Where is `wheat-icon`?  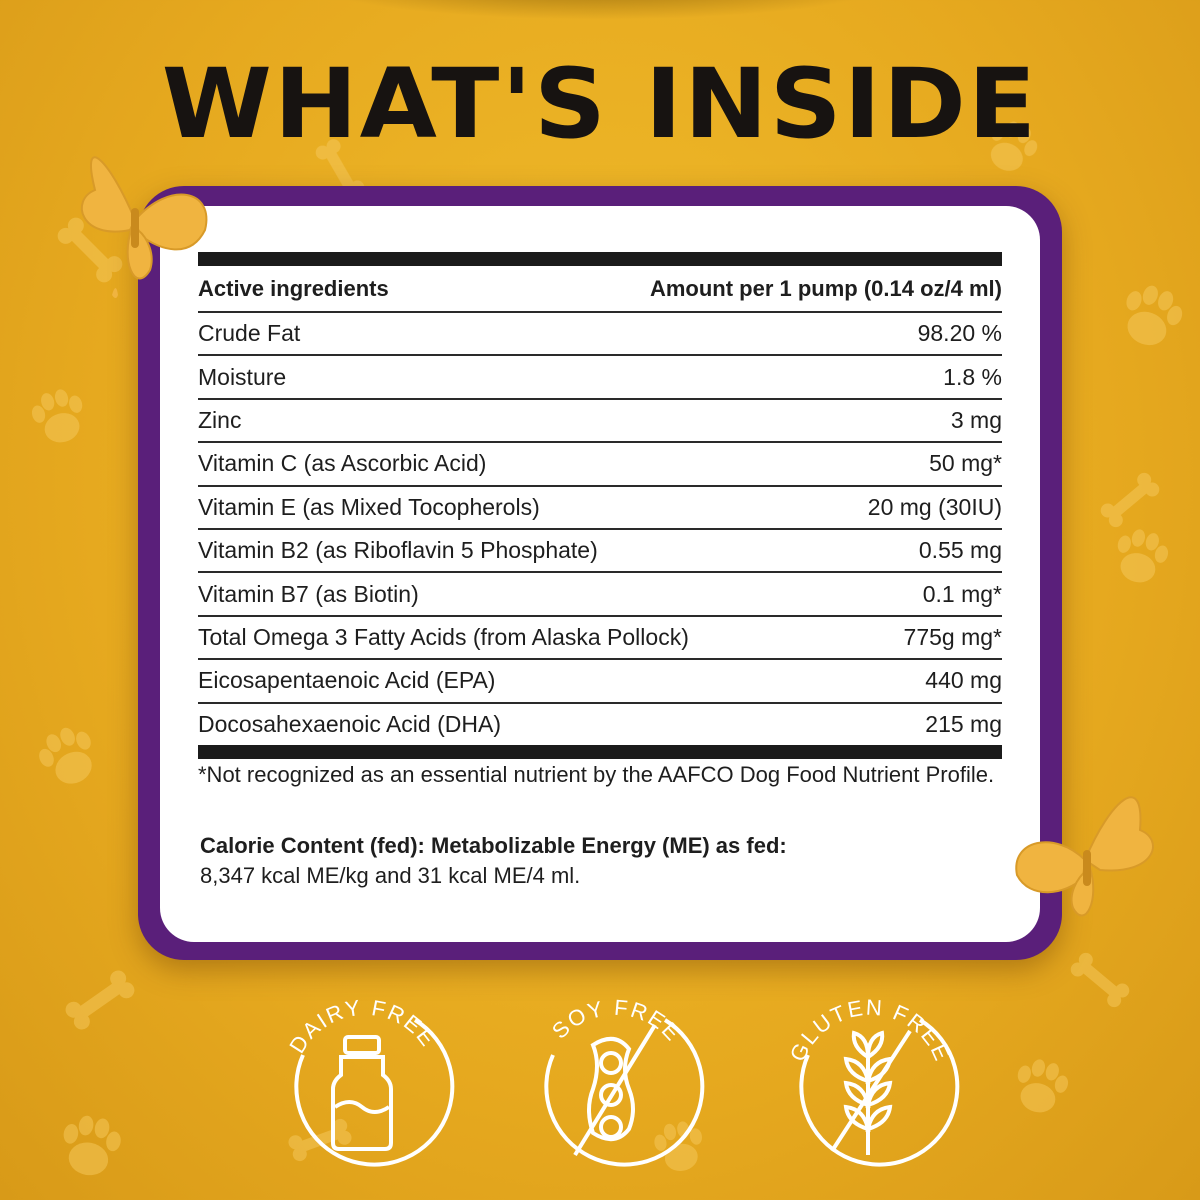 wheat-icon is located at coordinates (871, 1092).